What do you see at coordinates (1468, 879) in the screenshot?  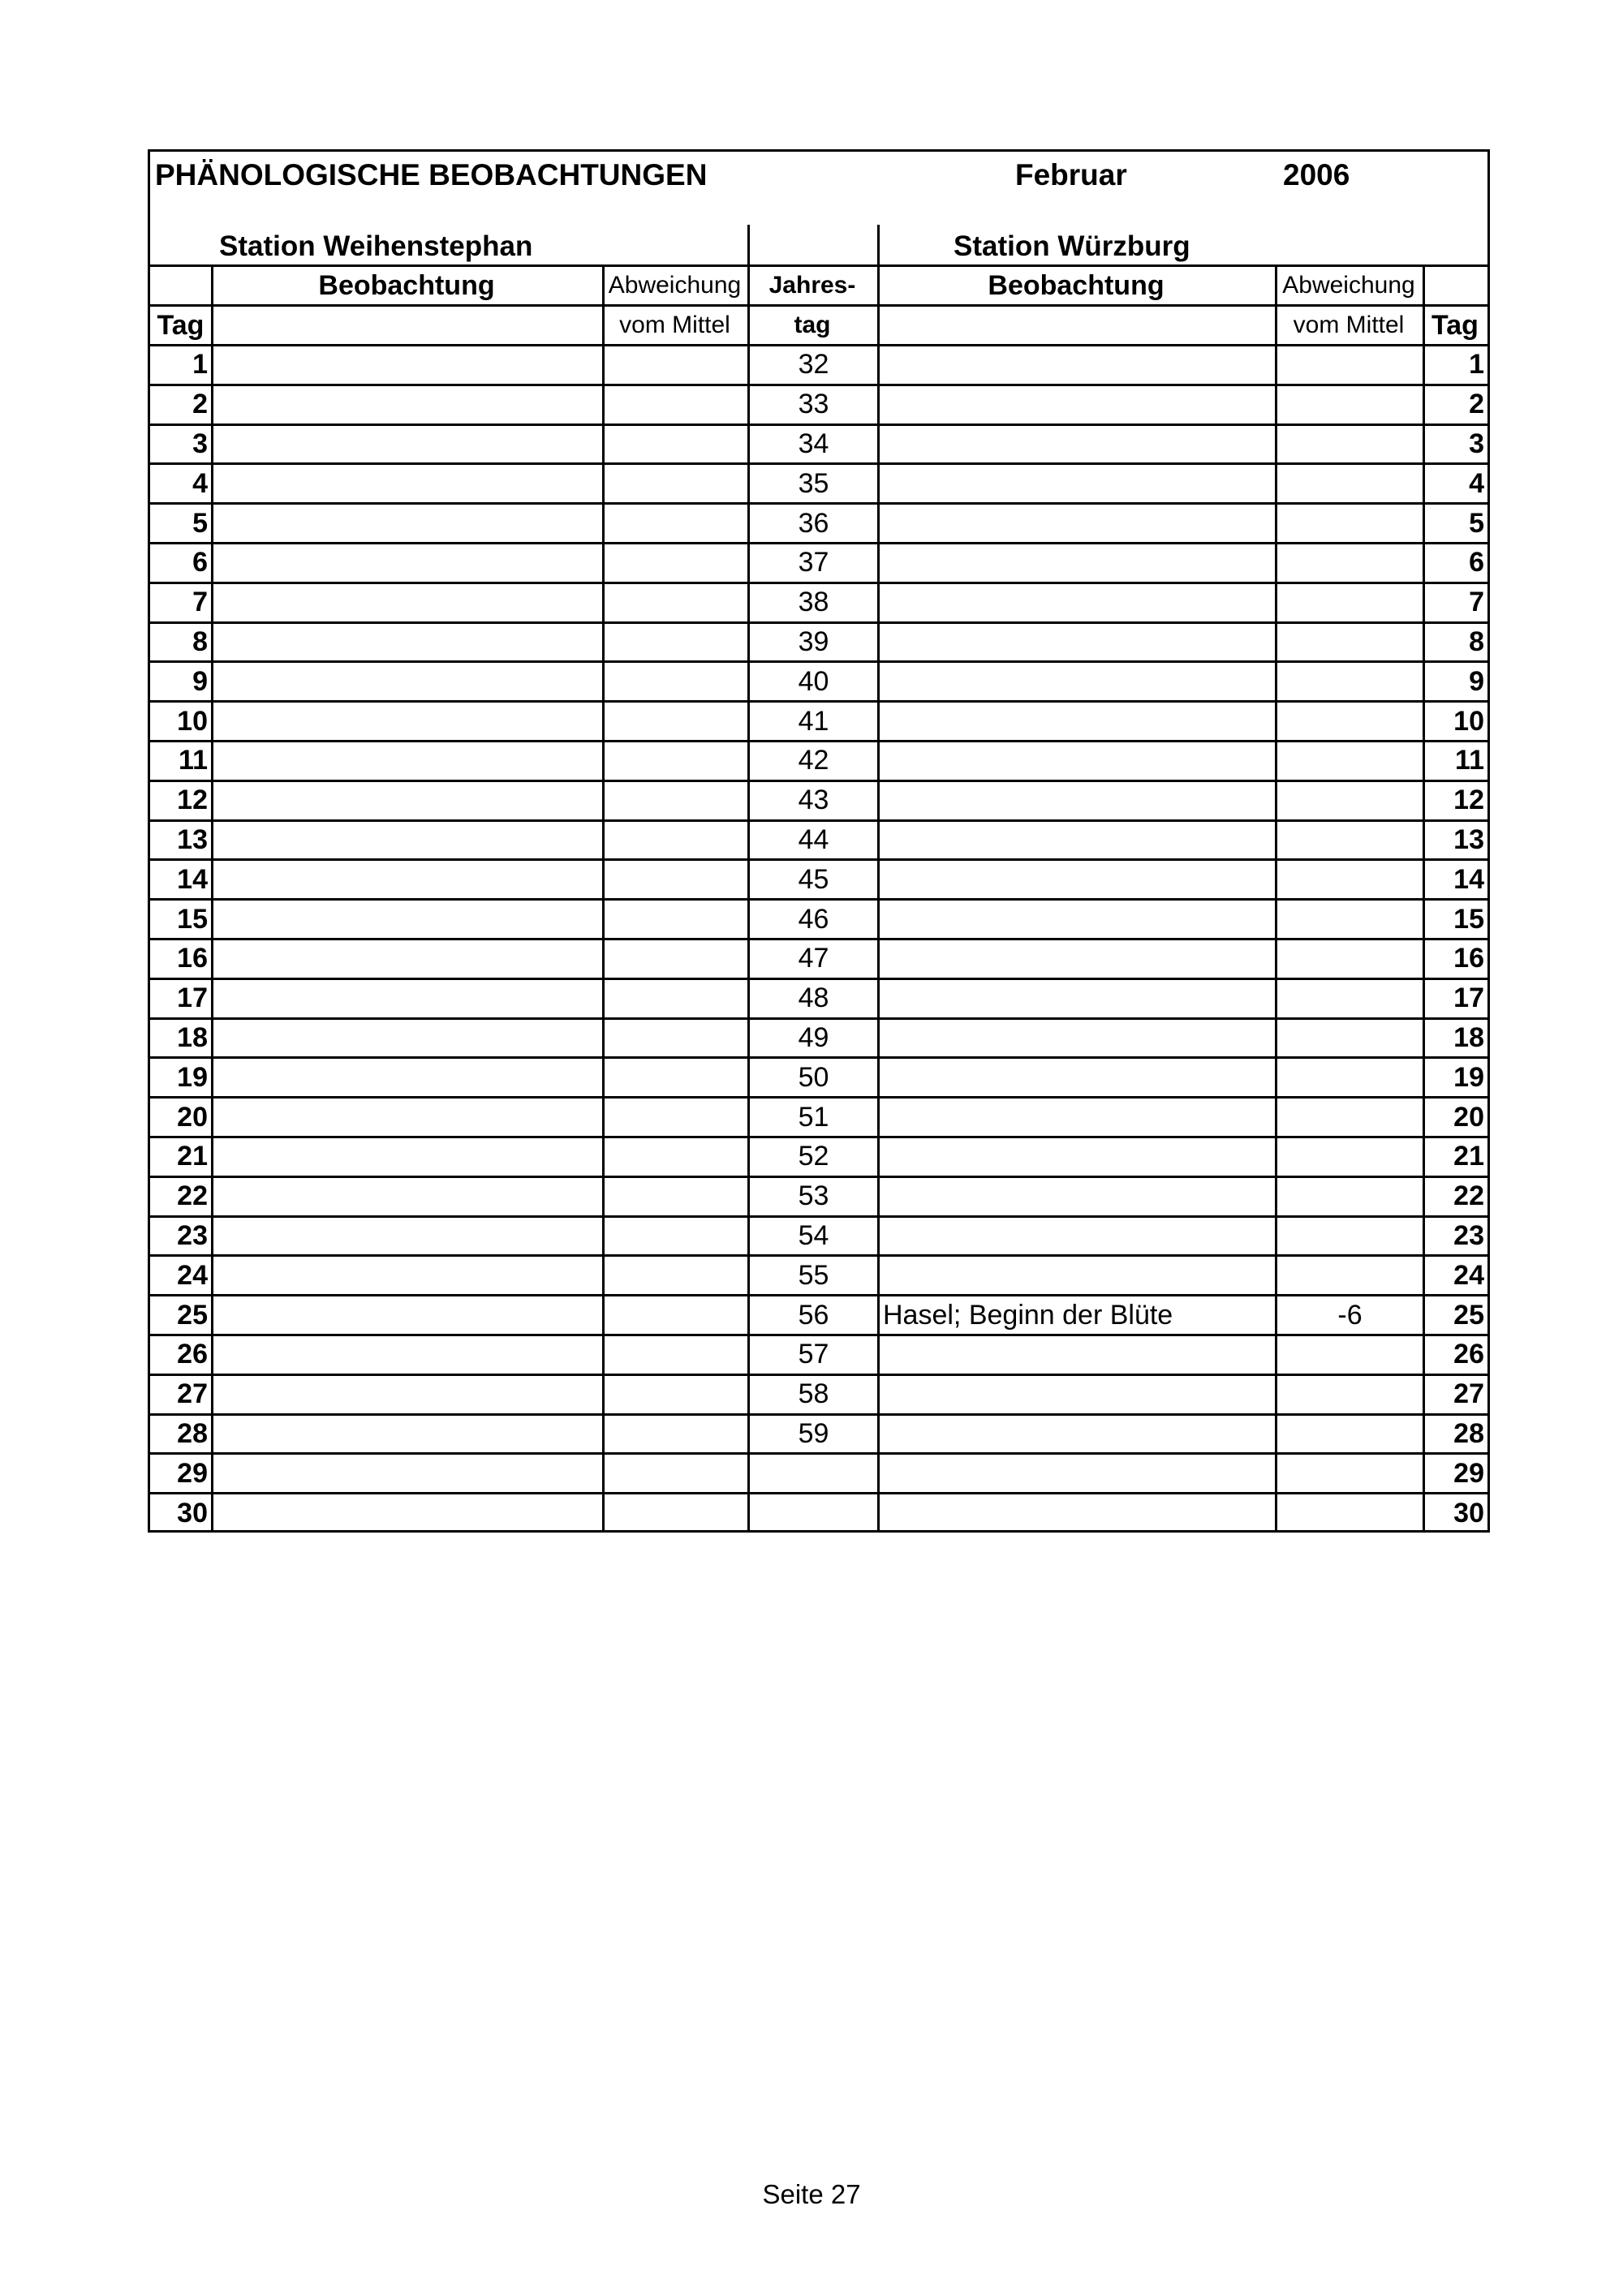 I see `tag-cell-right: 14` at bounding box center [1468, 879].